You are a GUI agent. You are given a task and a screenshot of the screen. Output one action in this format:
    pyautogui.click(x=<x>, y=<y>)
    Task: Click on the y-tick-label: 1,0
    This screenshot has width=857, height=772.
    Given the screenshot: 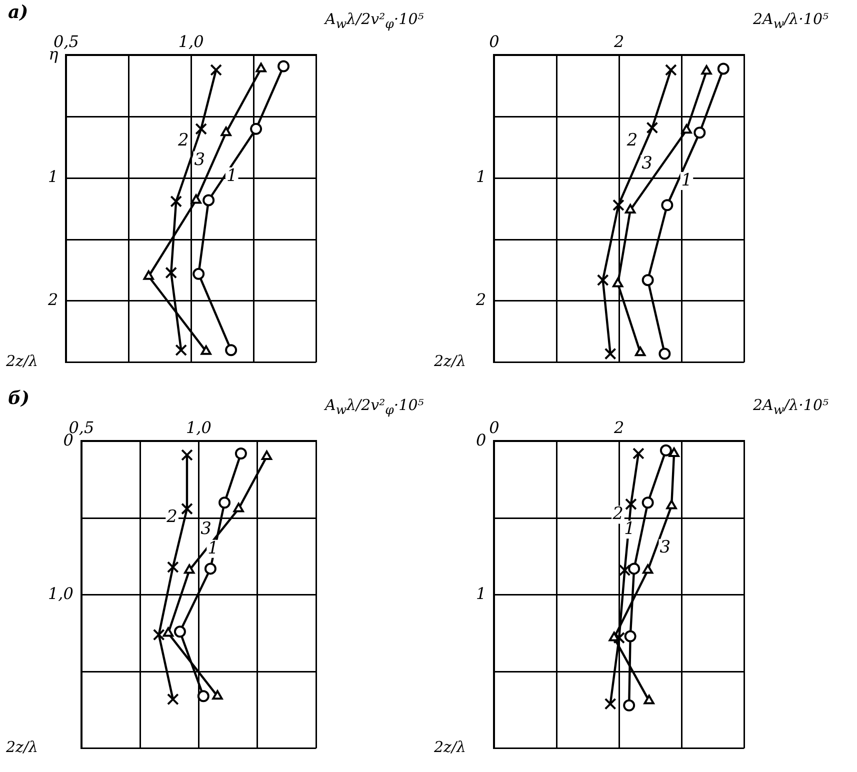 What is the action you would take?
    pyautogui.click(x=61, y=593)
    